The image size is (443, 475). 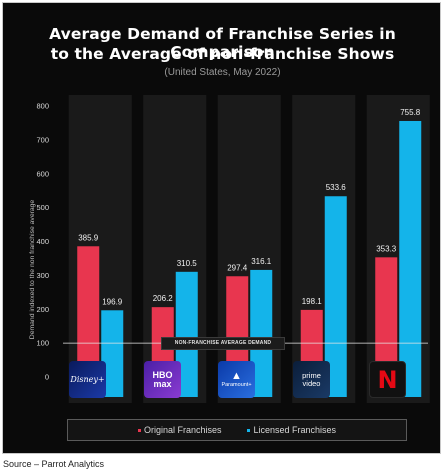 What do you see at coordinates (112, 301) in the screenshot?
I see `bar-value-label: 196.9` at bounding box center [112, 301].